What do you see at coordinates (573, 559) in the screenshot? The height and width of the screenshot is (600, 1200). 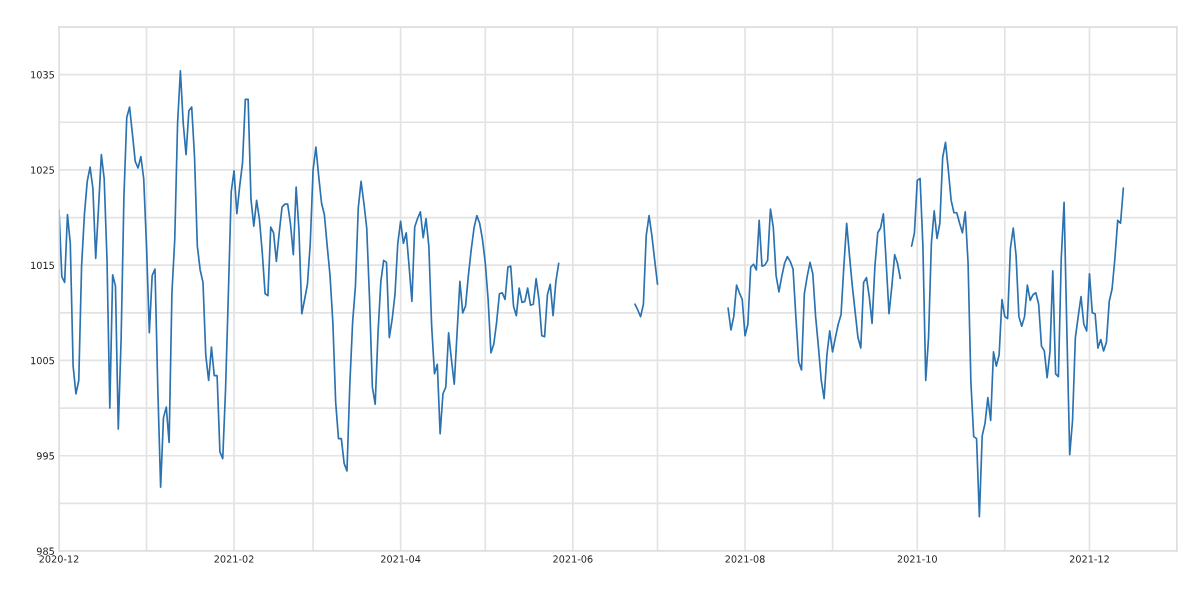 I see `x-tick-label: 2021-06` at bounding box center [573, 559].